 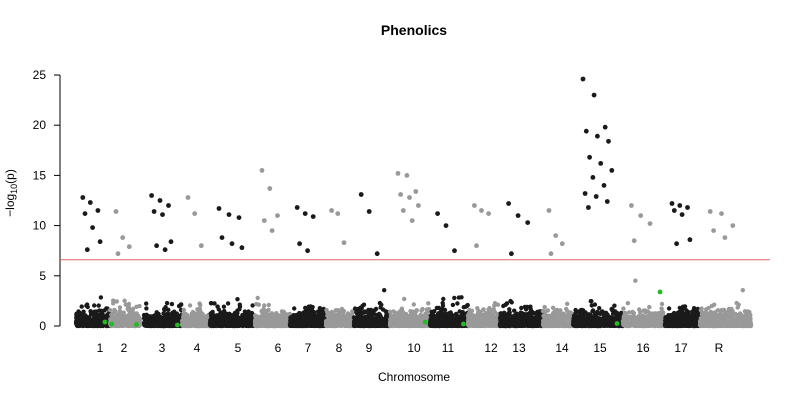 I want to click on y-tick-label: 15, so click(x=40, y=175).